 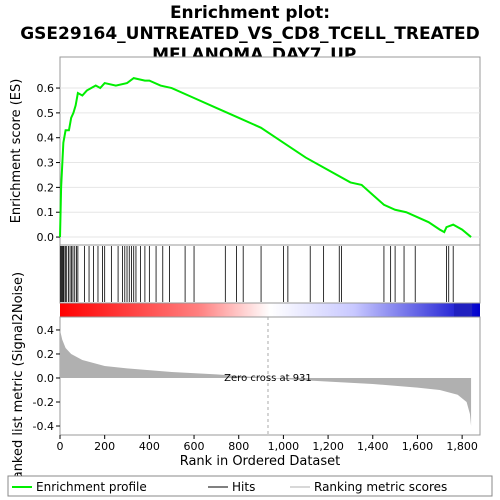 I want to click on zero-cross-label: Zero cross at 931, so click(x=268, y=378).